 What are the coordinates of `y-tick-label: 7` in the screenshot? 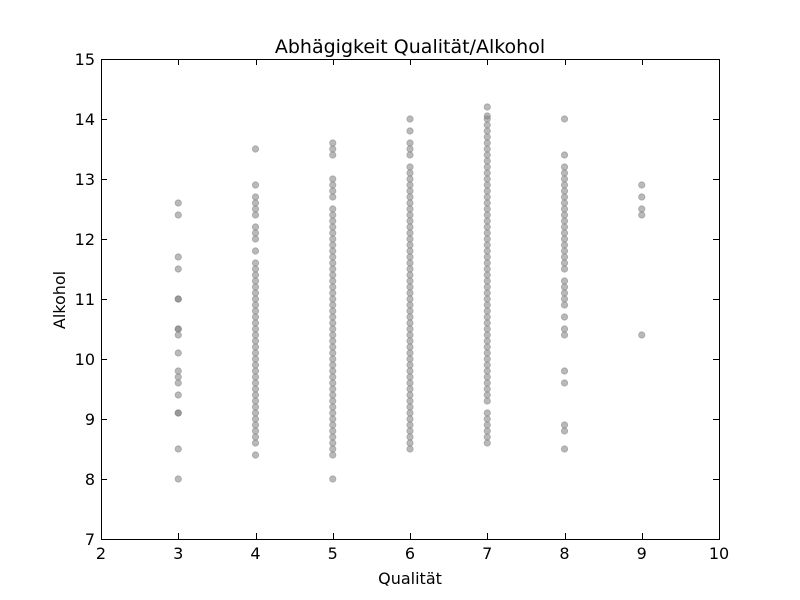 It's located at (90, 539).